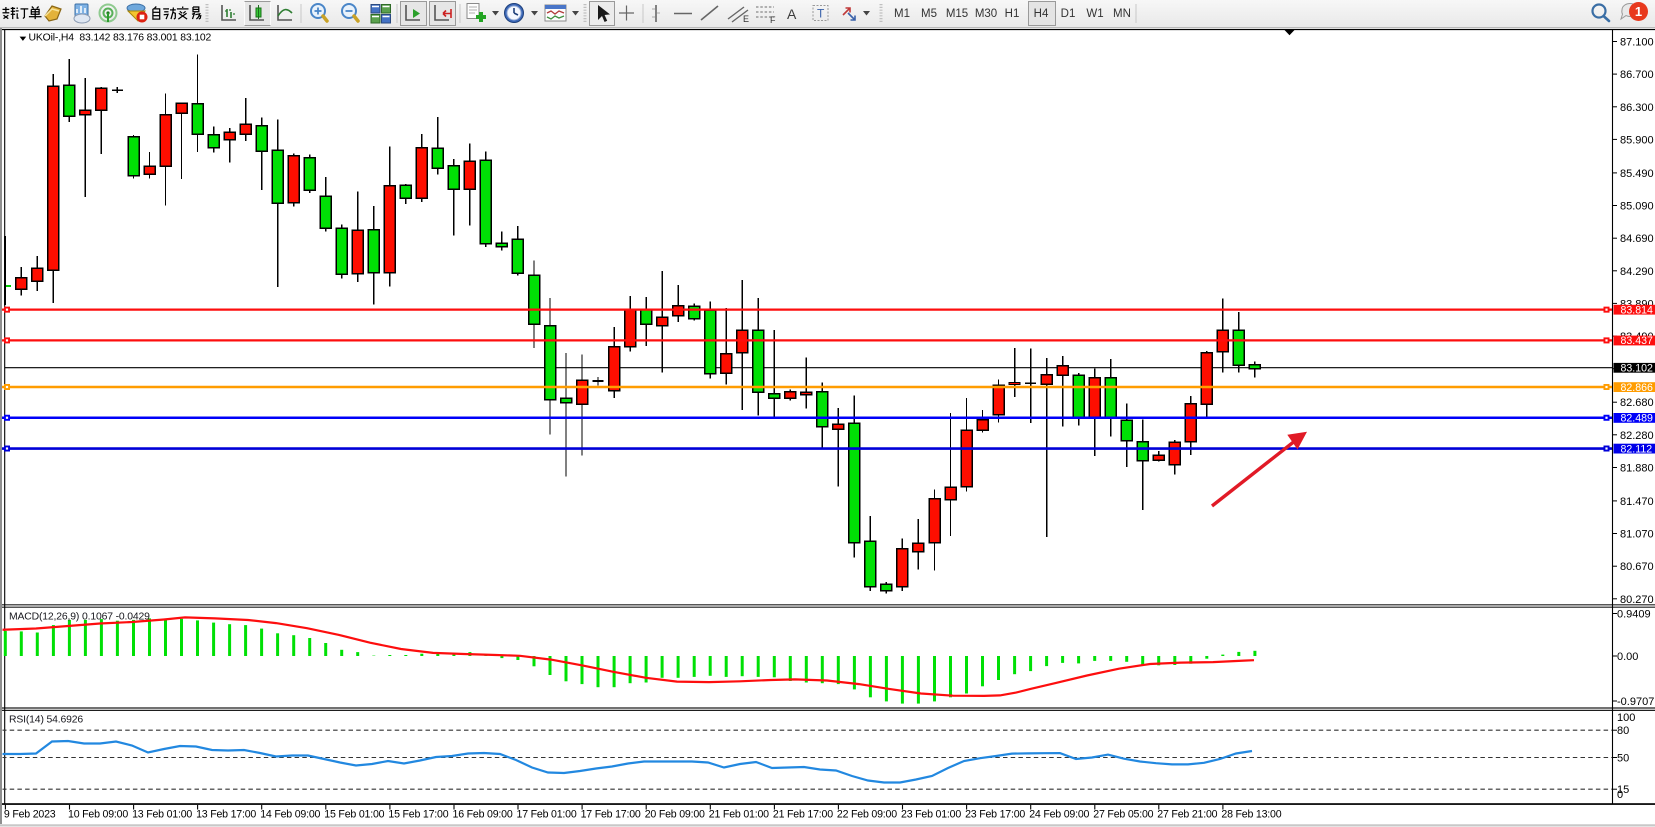 The image size is (1655, 827). What do you see at coordinates (746, 19) in the screenshot?
I see `svg-text: E` at bounding box center [746, 19].